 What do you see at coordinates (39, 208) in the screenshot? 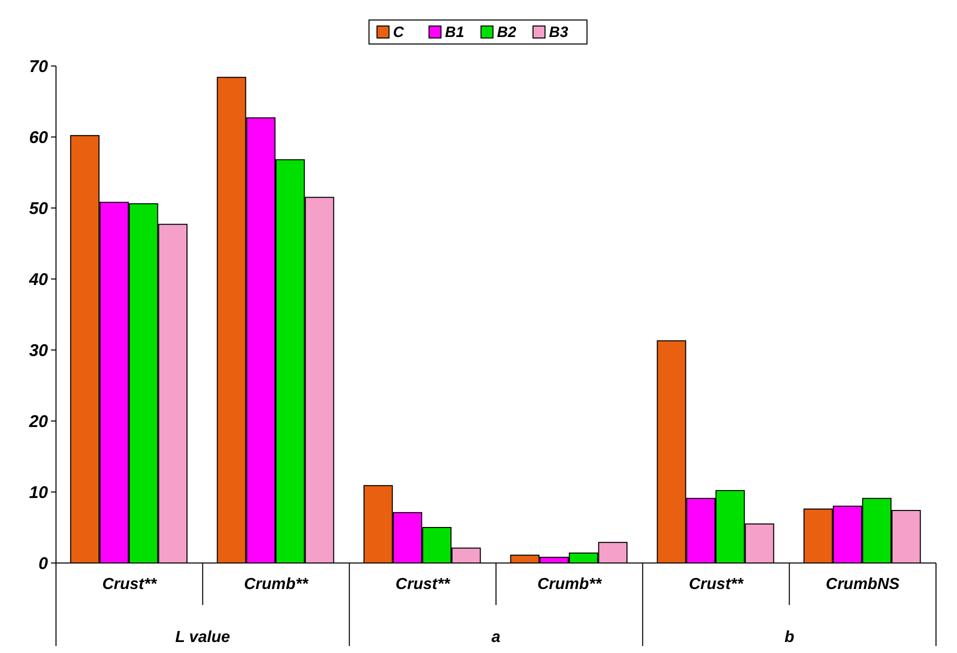
I see `y-tick-label: 50` at bounding box center [39, 208].